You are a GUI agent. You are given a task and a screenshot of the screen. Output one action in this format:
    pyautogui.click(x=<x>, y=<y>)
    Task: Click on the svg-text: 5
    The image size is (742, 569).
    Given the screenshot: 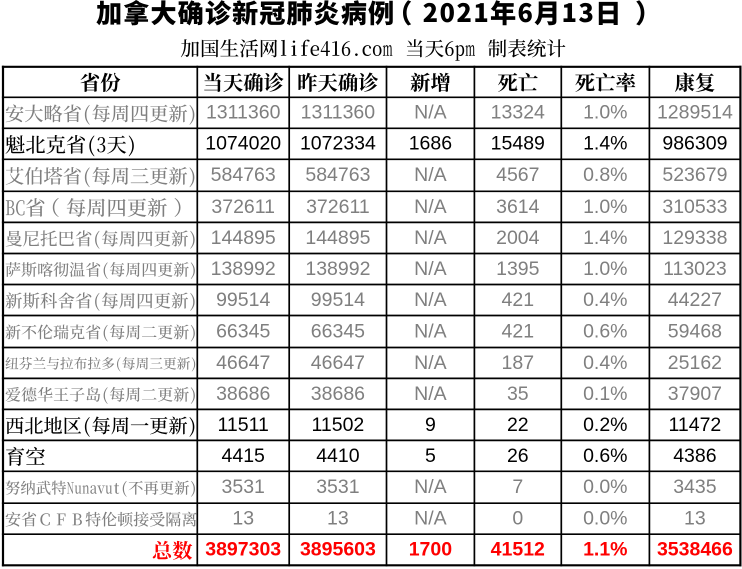 What is the action you would take?
    pyautogui.click(x=430, y=456)
    